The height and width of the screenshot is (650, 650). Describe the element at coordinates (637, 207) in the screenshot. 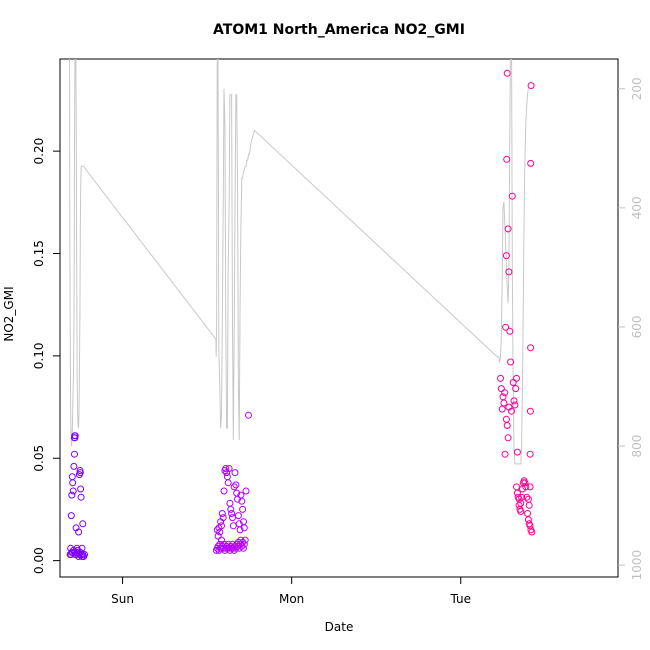

I see `y2-tick-label: 400` at that location.